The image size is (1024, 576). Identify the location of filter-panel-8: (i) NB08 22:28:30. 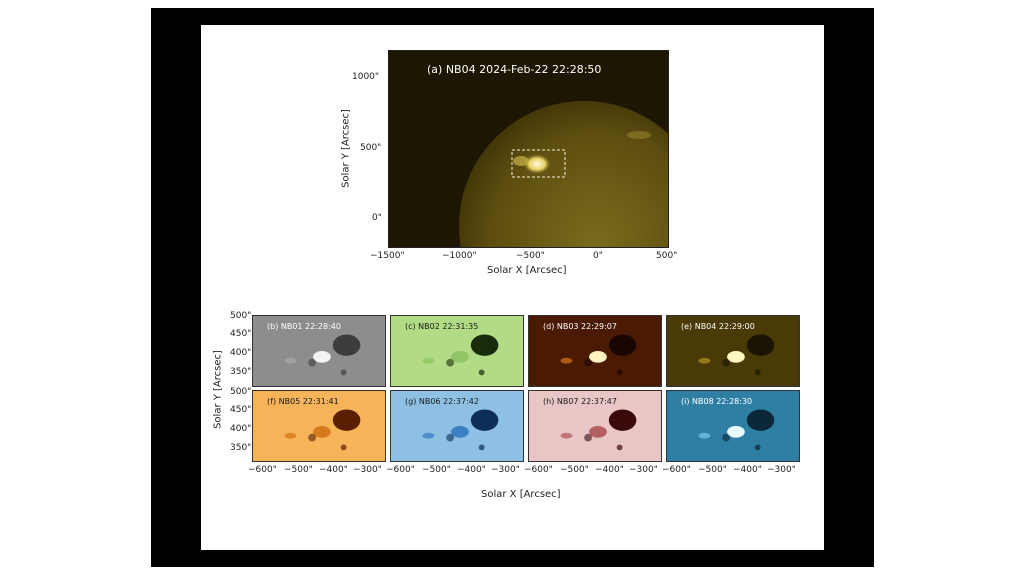
(733, 426).